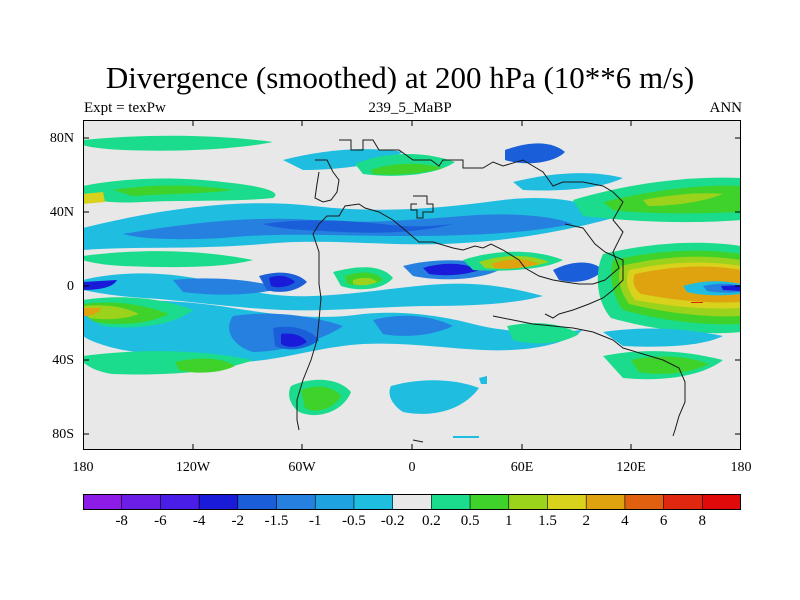 The image size is (800, 600). I want to click on colorbar-label: -2, so click(238, 521).